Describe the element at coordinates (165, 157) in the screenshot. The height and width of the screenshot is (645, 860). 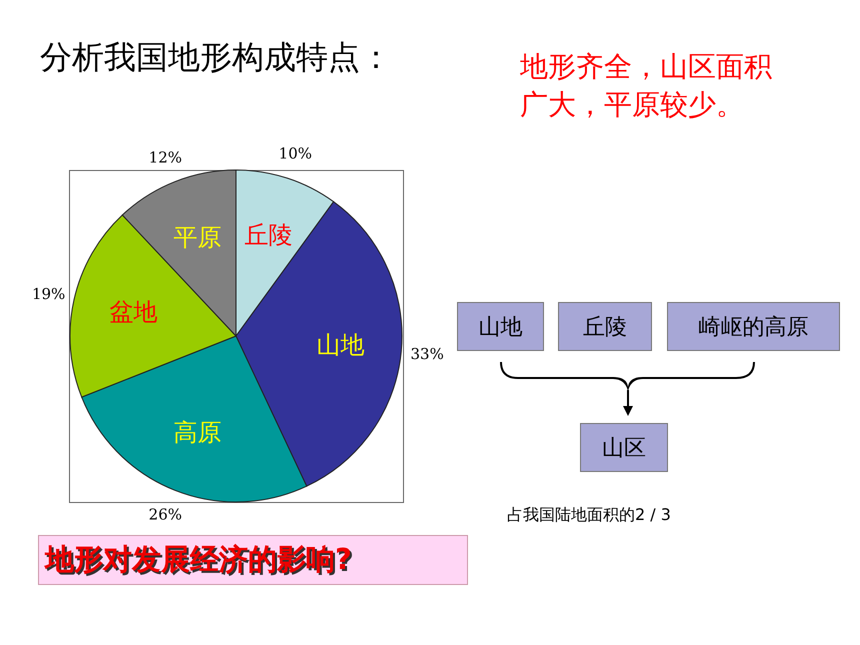
I see `data-label: 12%` at that location.